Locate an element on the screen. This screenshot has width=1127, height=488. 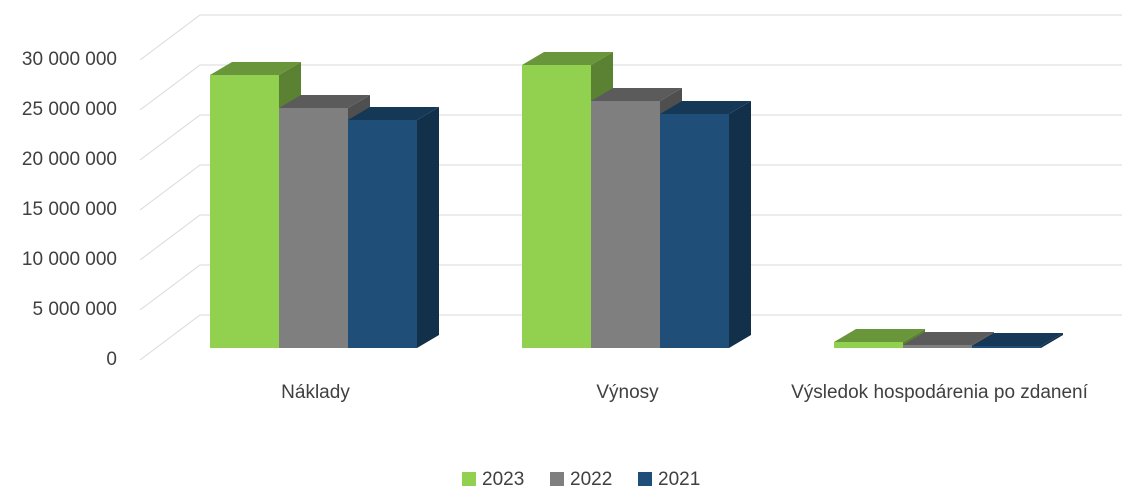
y-tick-label: 15 000 000 is located at coordinates (69, 209).